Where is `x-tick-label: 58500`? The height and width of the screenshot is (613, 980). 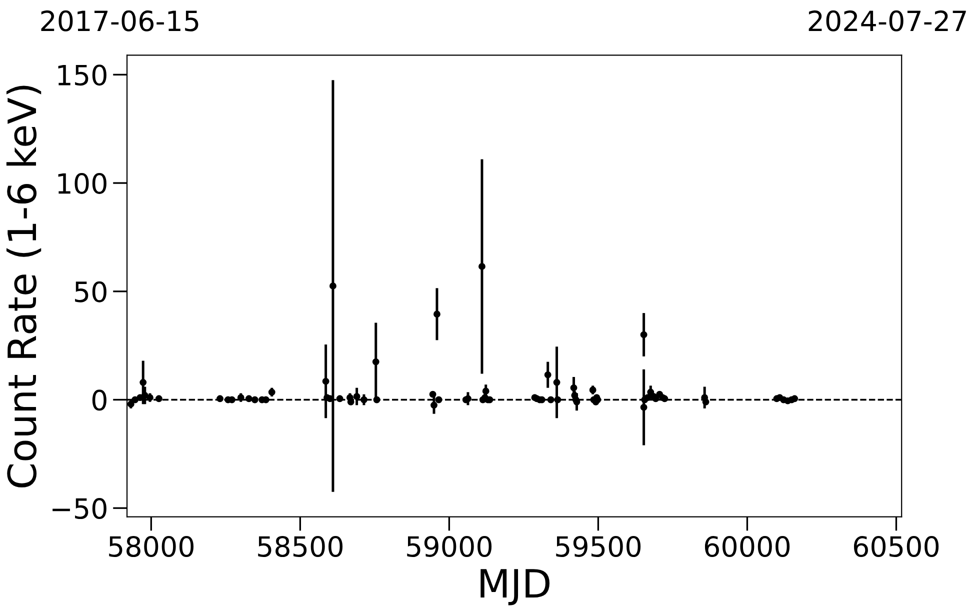
x-tick-label: 58500 is located at coordinates (300, 547).